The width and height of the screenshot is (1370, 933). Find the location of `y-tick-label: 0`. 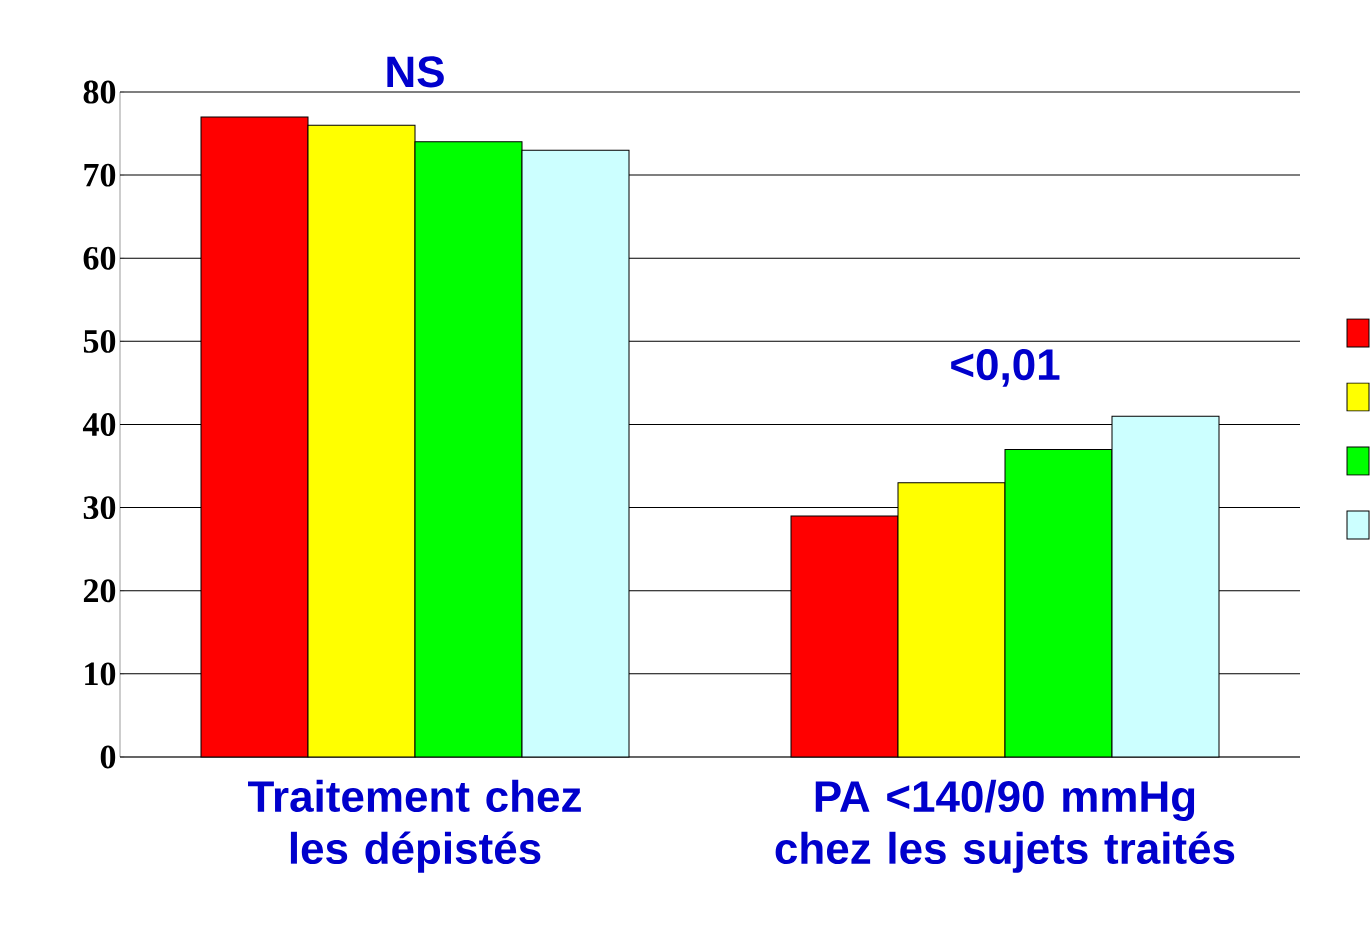

y-tick-label: 0 is located at coordinates (108, 757).